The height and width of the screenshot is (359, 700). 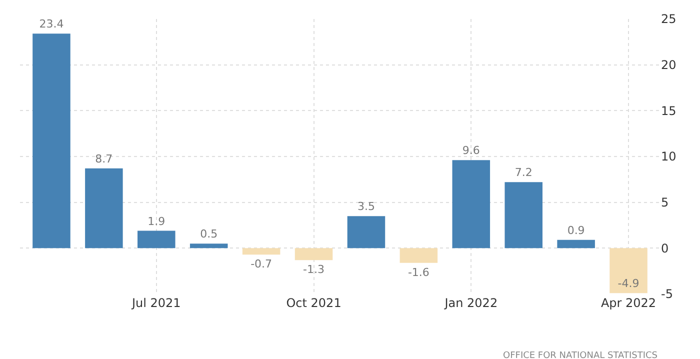 I want to click on data-label: 3.5, so click(x=366, y=207).